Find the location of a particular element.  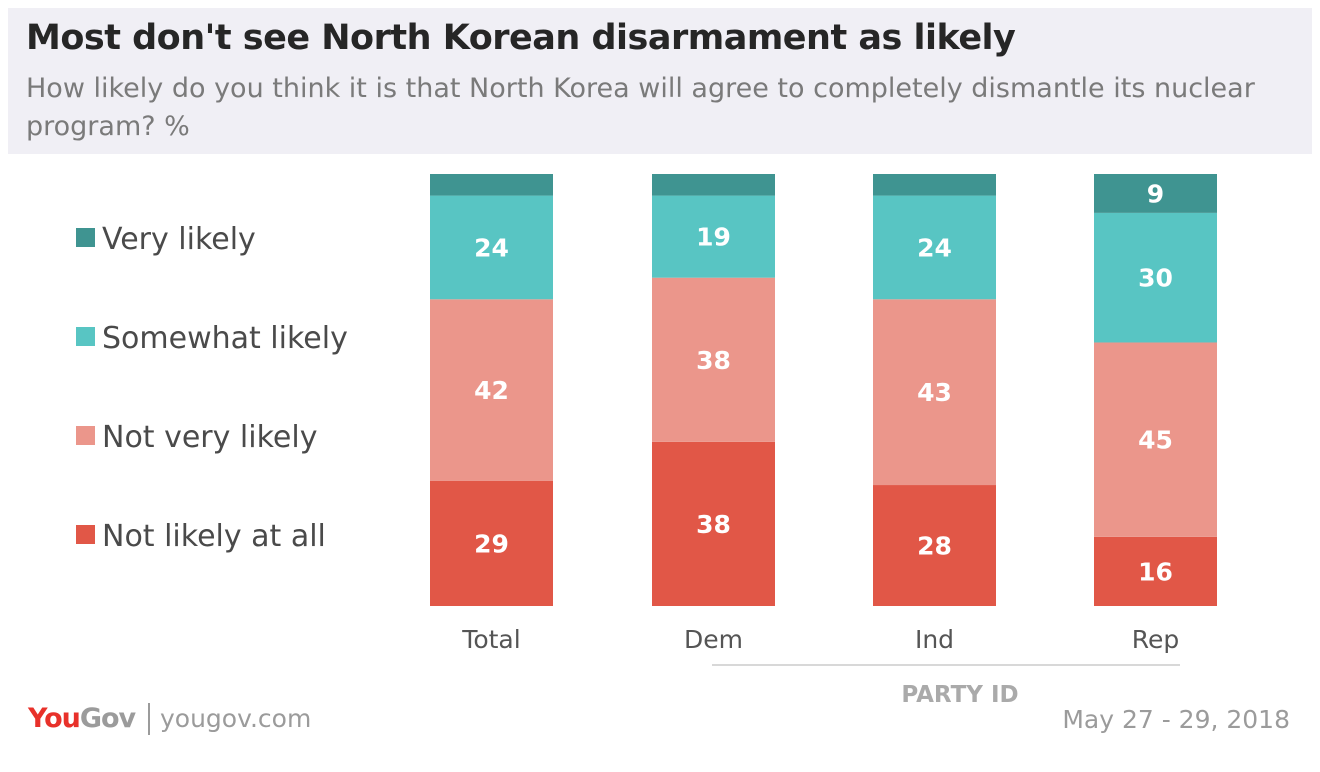

legend-label: Somewhat likely is located at coordinates (225, 338).